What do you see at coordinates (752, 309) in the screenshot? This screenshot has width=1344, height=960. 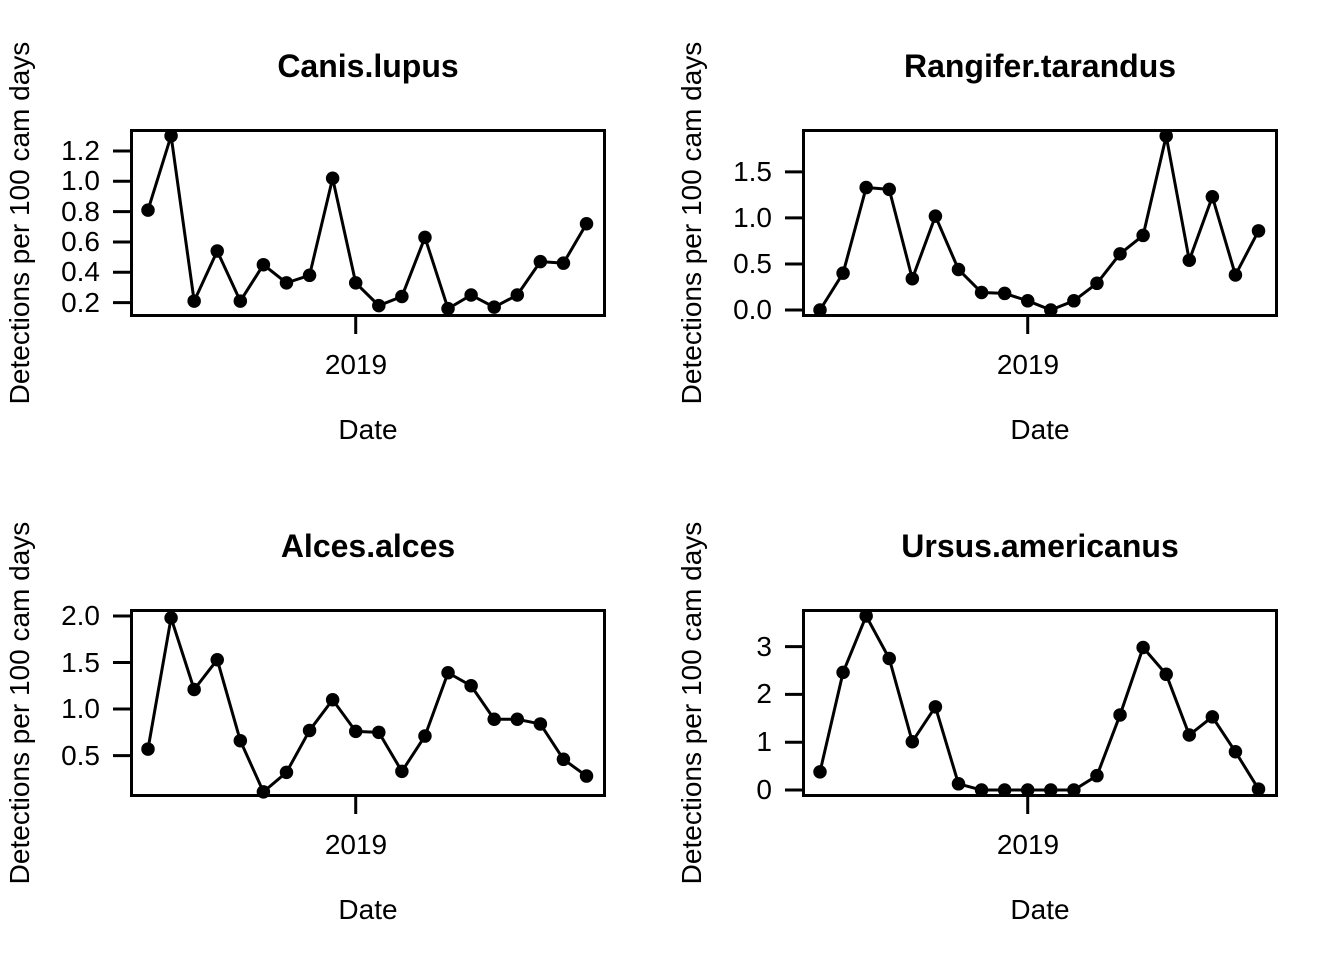 I see `y-tick-label: 0.0` at bounding box center [752, 309].